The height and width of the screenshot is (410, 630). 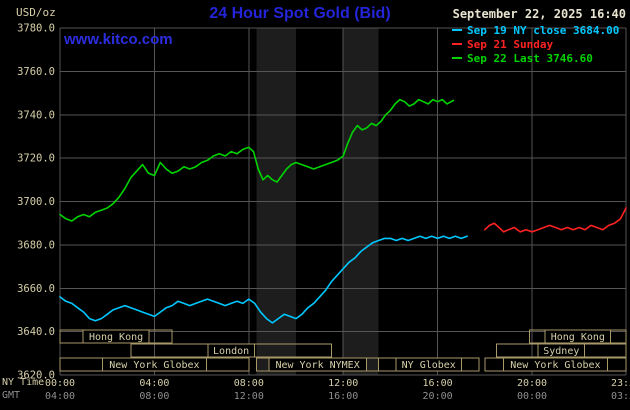 I want to click on y-axis-tick: 3620.0, so click(x=36, y=376).